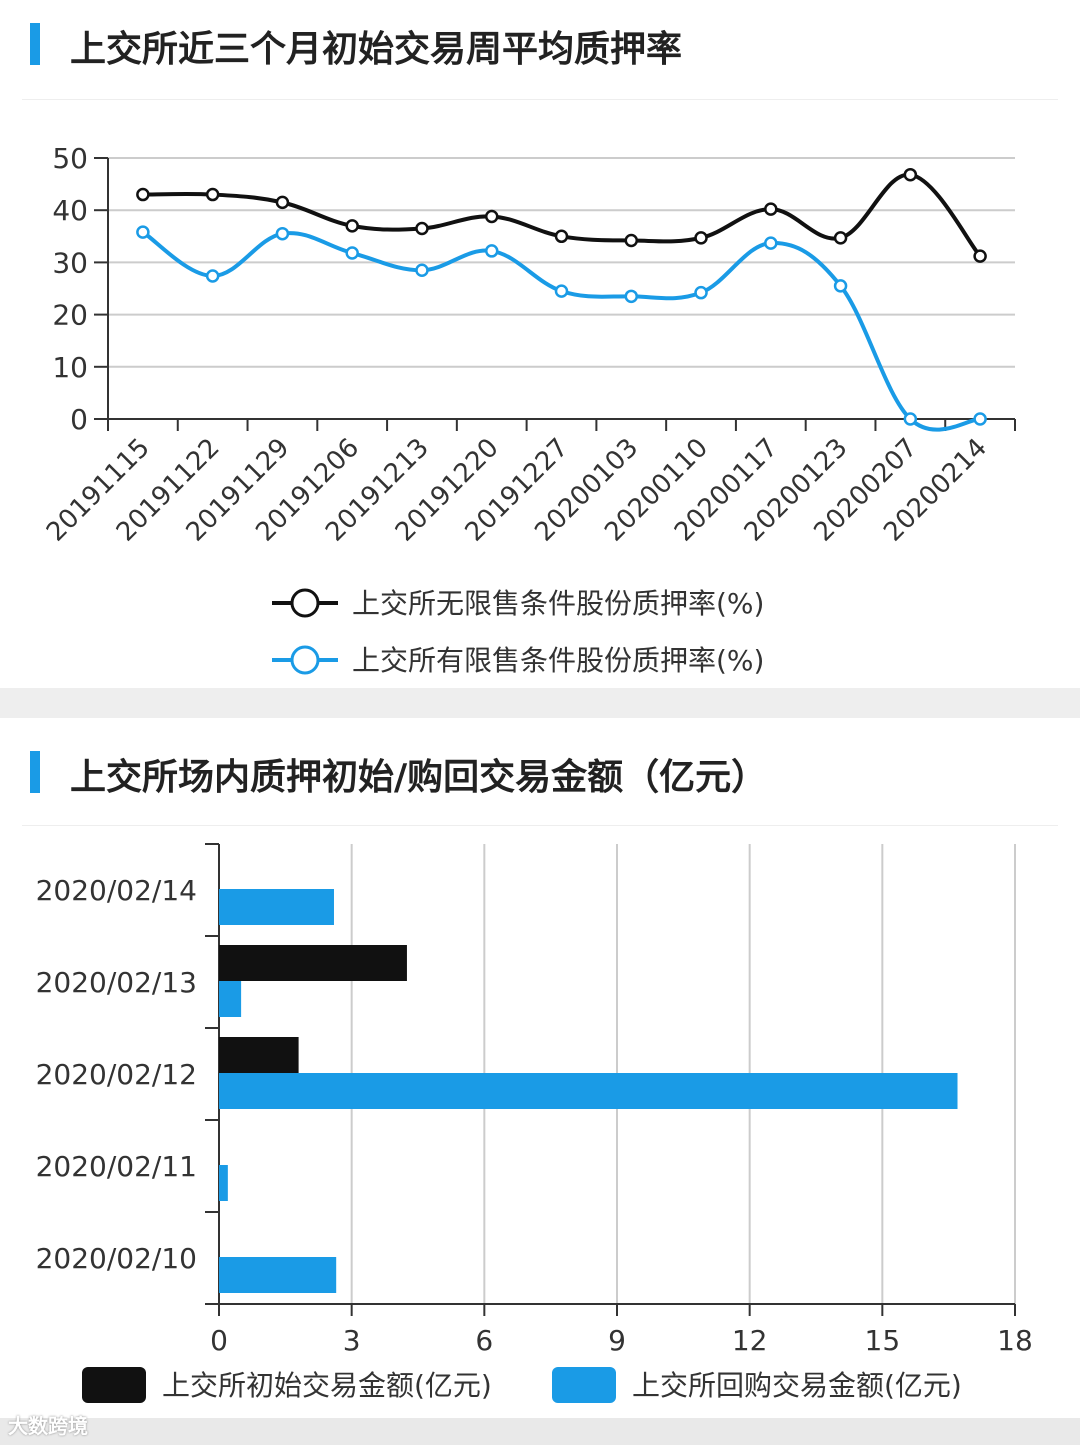 This screenshot has height=1445, width=1080. What do you see at coordinates (116, 982) in the screenshot?
I see `y-tick-label: 2020/02/13` at bounding box center [116, 982].